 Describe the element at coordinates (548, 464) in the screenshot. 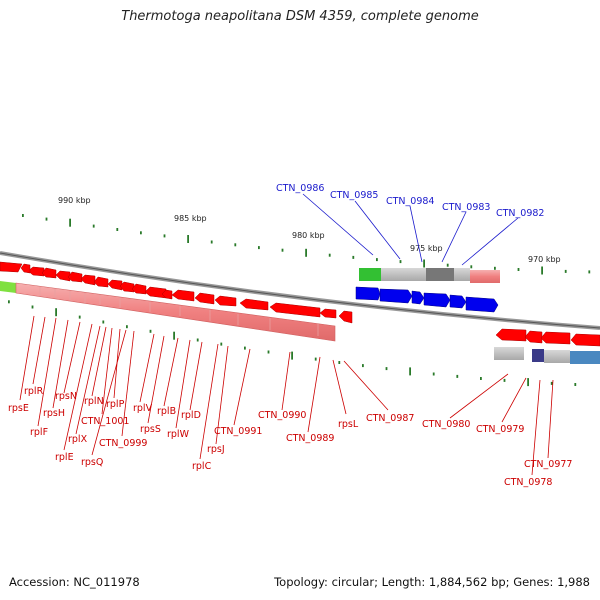

I see `label-ctn-0977: CTN_0977` at that location.